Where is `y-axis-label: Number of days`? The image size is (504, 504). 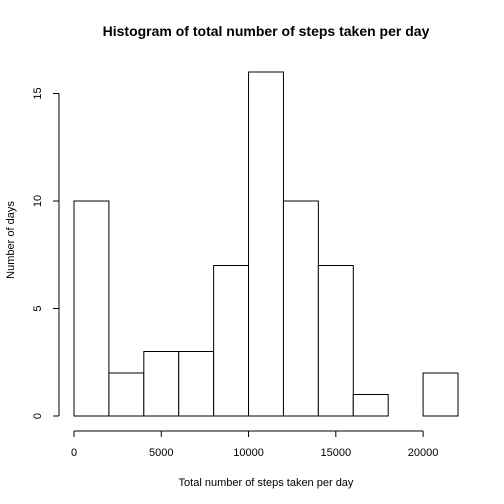 y-axis-label: Number of days is located at coordinates (11, 240).